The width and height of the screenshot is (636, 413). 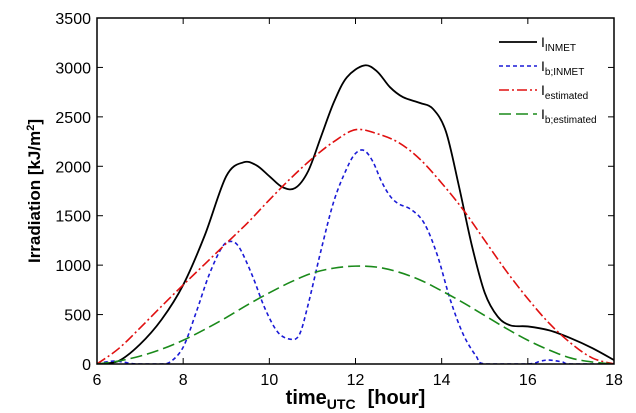 I want to click on x-tick-label: 10, so click(x=269, y=380).